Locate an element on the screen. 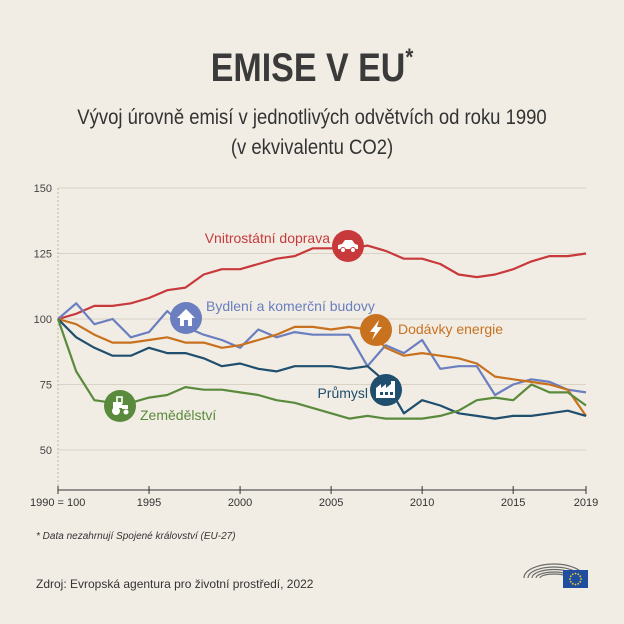 The width and height of the screenshot is (624, 624). chart-title: EMISE V EU* is located at coordinates (312, 67).